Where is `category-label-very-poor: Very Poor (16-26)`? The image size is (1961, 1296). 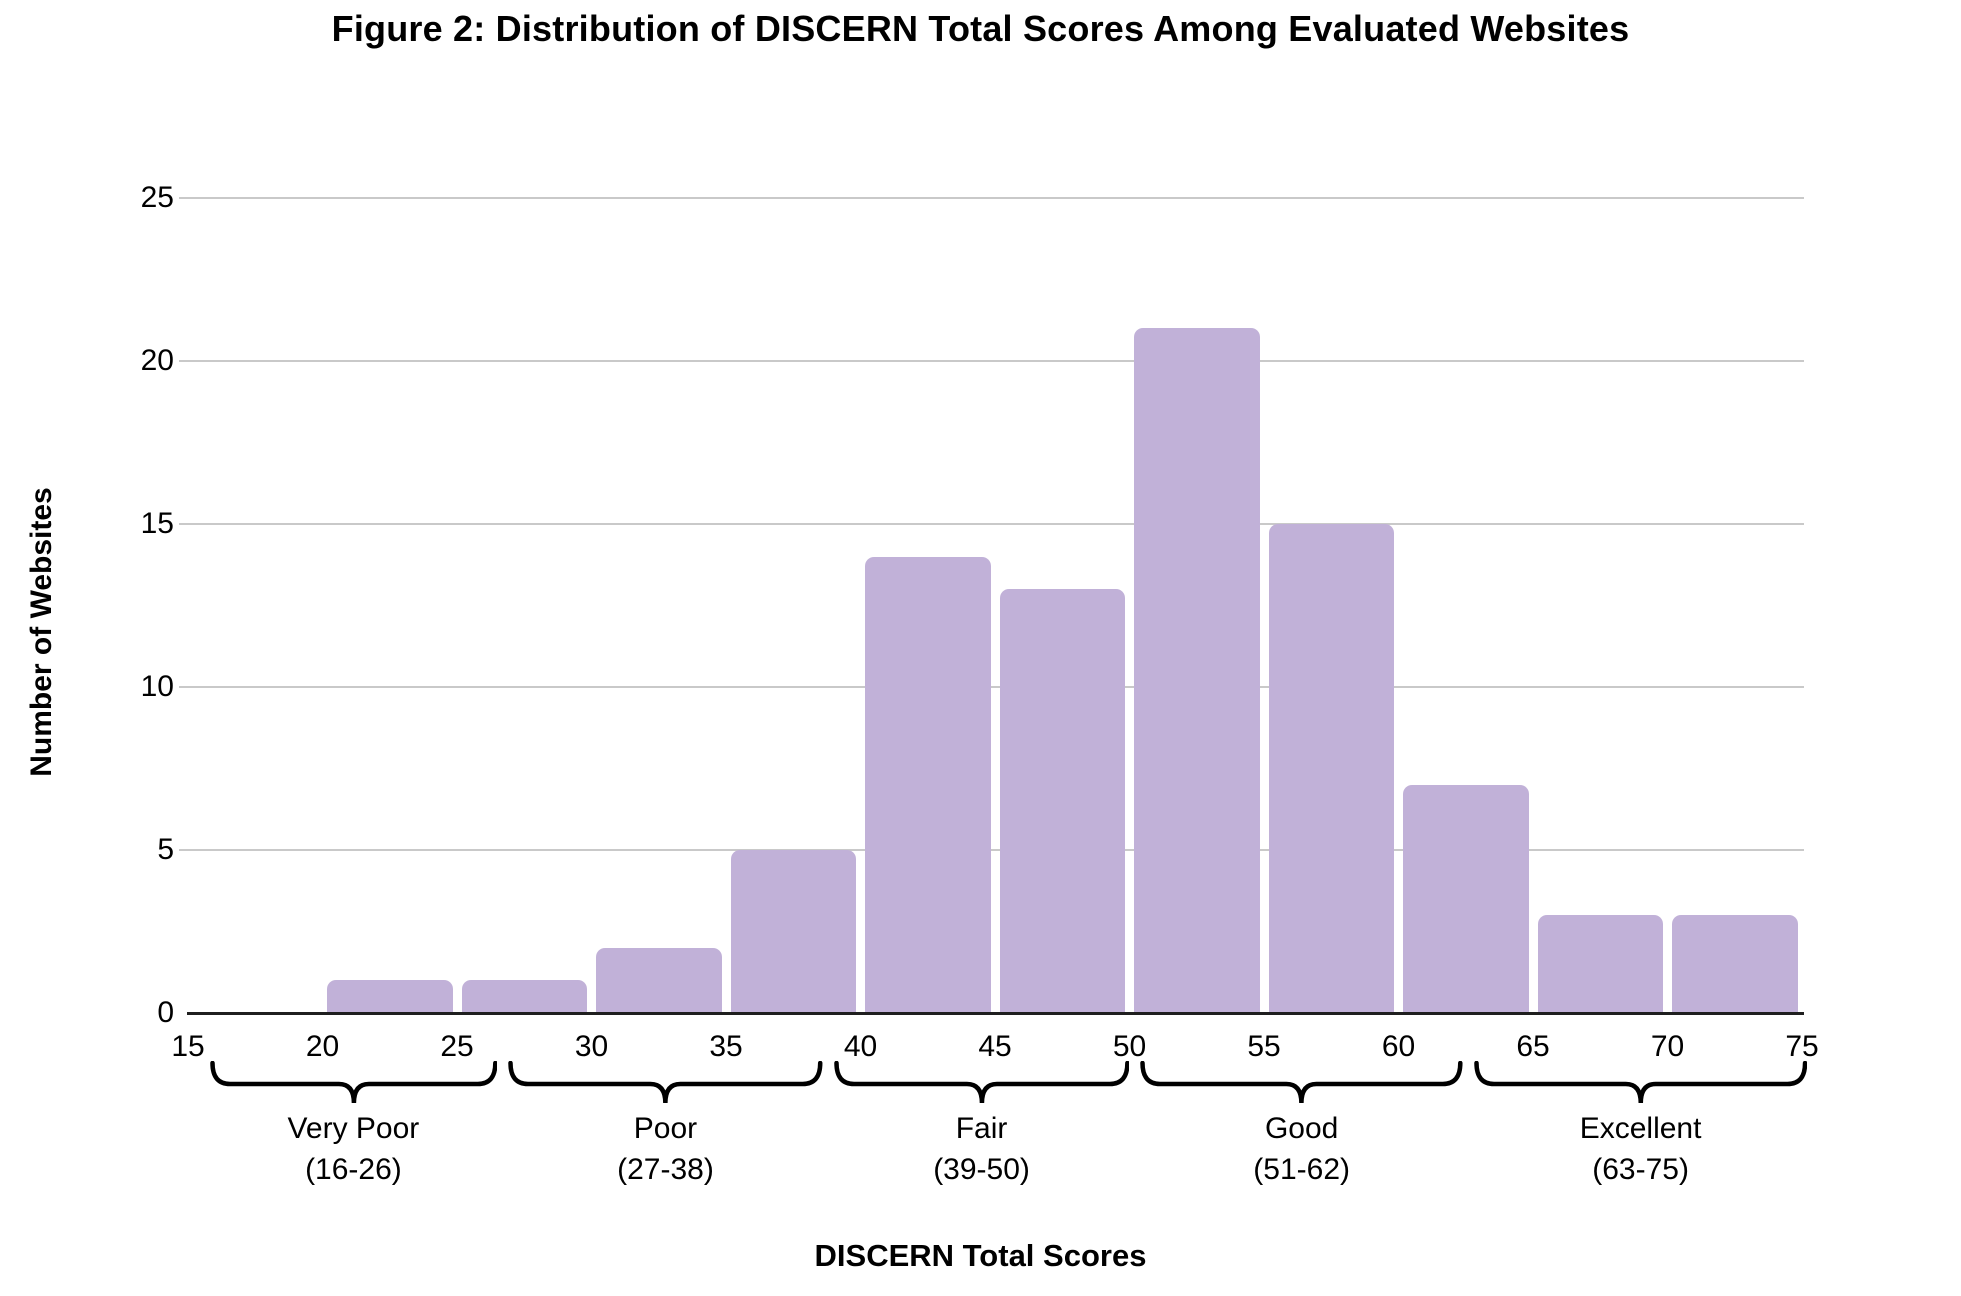
category-label-very-poor: Very Poor (16-26) is located at coordinates (353, 1149).